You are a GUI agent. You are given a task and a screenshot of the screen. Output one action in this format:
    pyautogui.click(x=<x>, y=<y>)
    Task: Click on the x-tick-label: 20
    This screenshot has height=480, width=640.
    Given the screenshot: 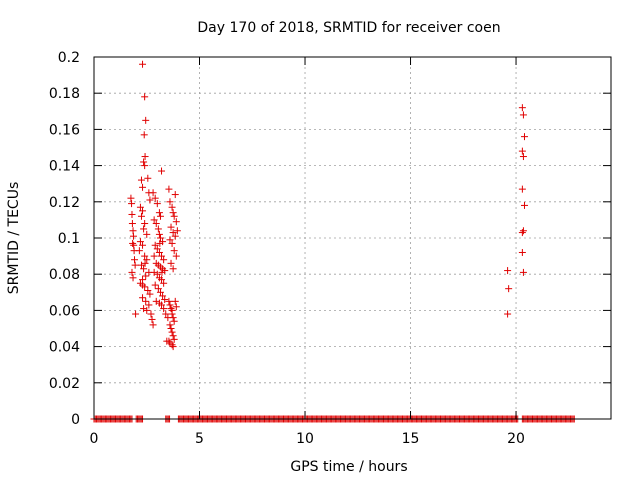 What is the action you would take?
    pyautogui.click(x=516, y=439)
    